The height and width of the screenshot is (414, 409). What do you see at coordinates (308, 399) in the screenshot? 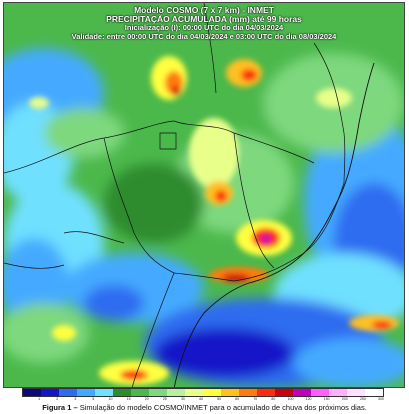
I see `legend-label: 120` at bounding box center [308, 399].